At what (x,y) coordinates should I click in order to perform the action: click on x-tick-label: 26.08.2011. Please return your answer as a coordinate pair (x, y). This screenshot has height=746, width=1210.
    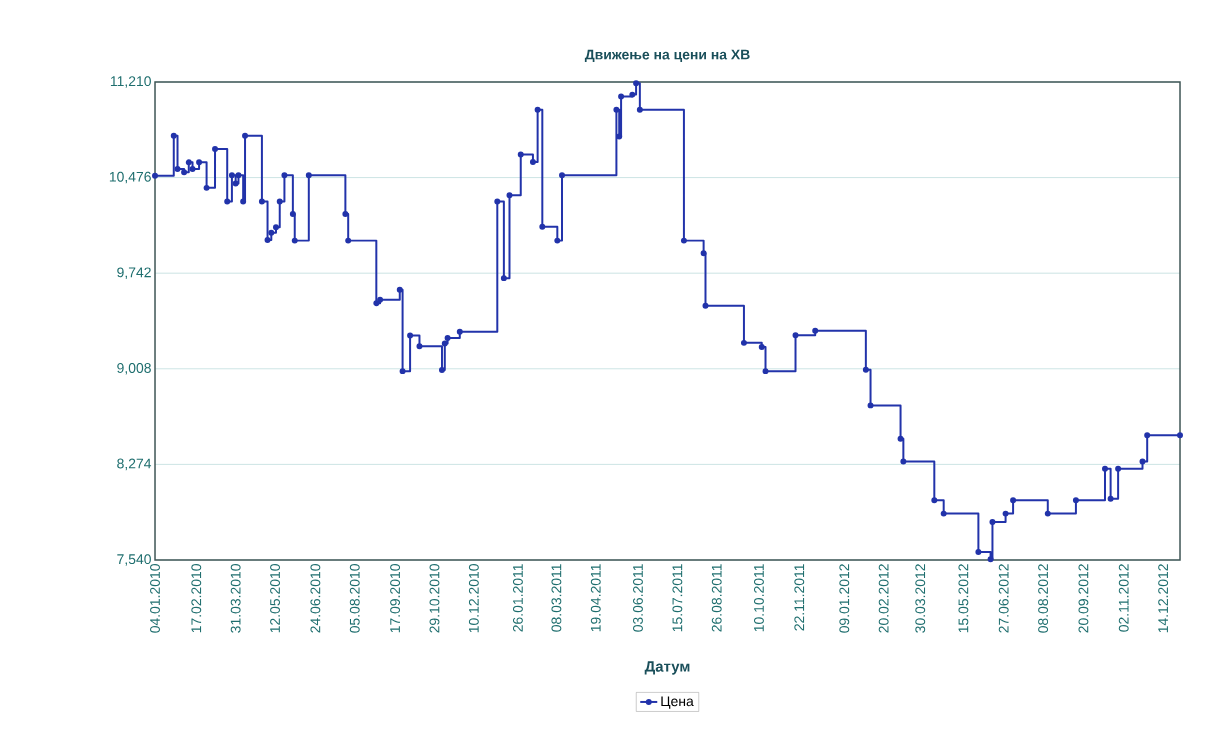
    Looking at the image, I should click on (716, 598).